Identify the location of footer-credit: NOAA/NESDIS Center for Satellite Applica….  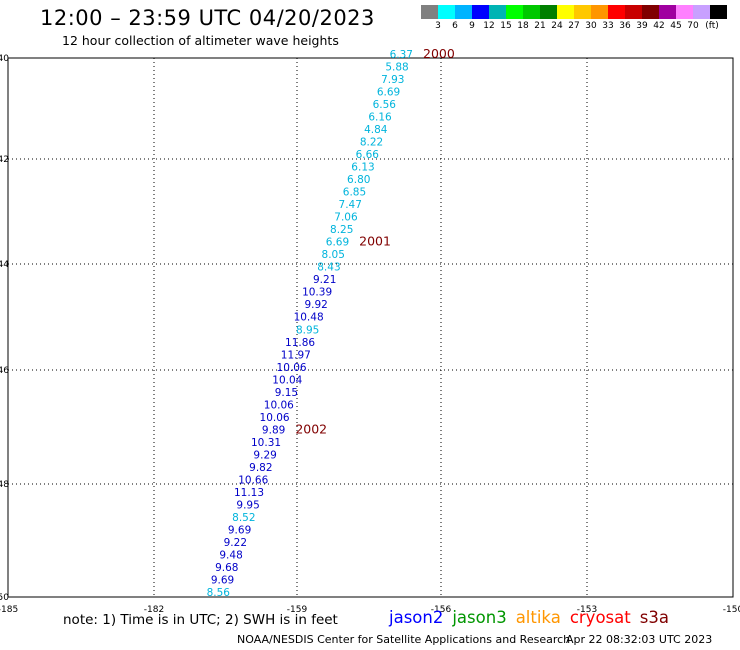
(404, 639).